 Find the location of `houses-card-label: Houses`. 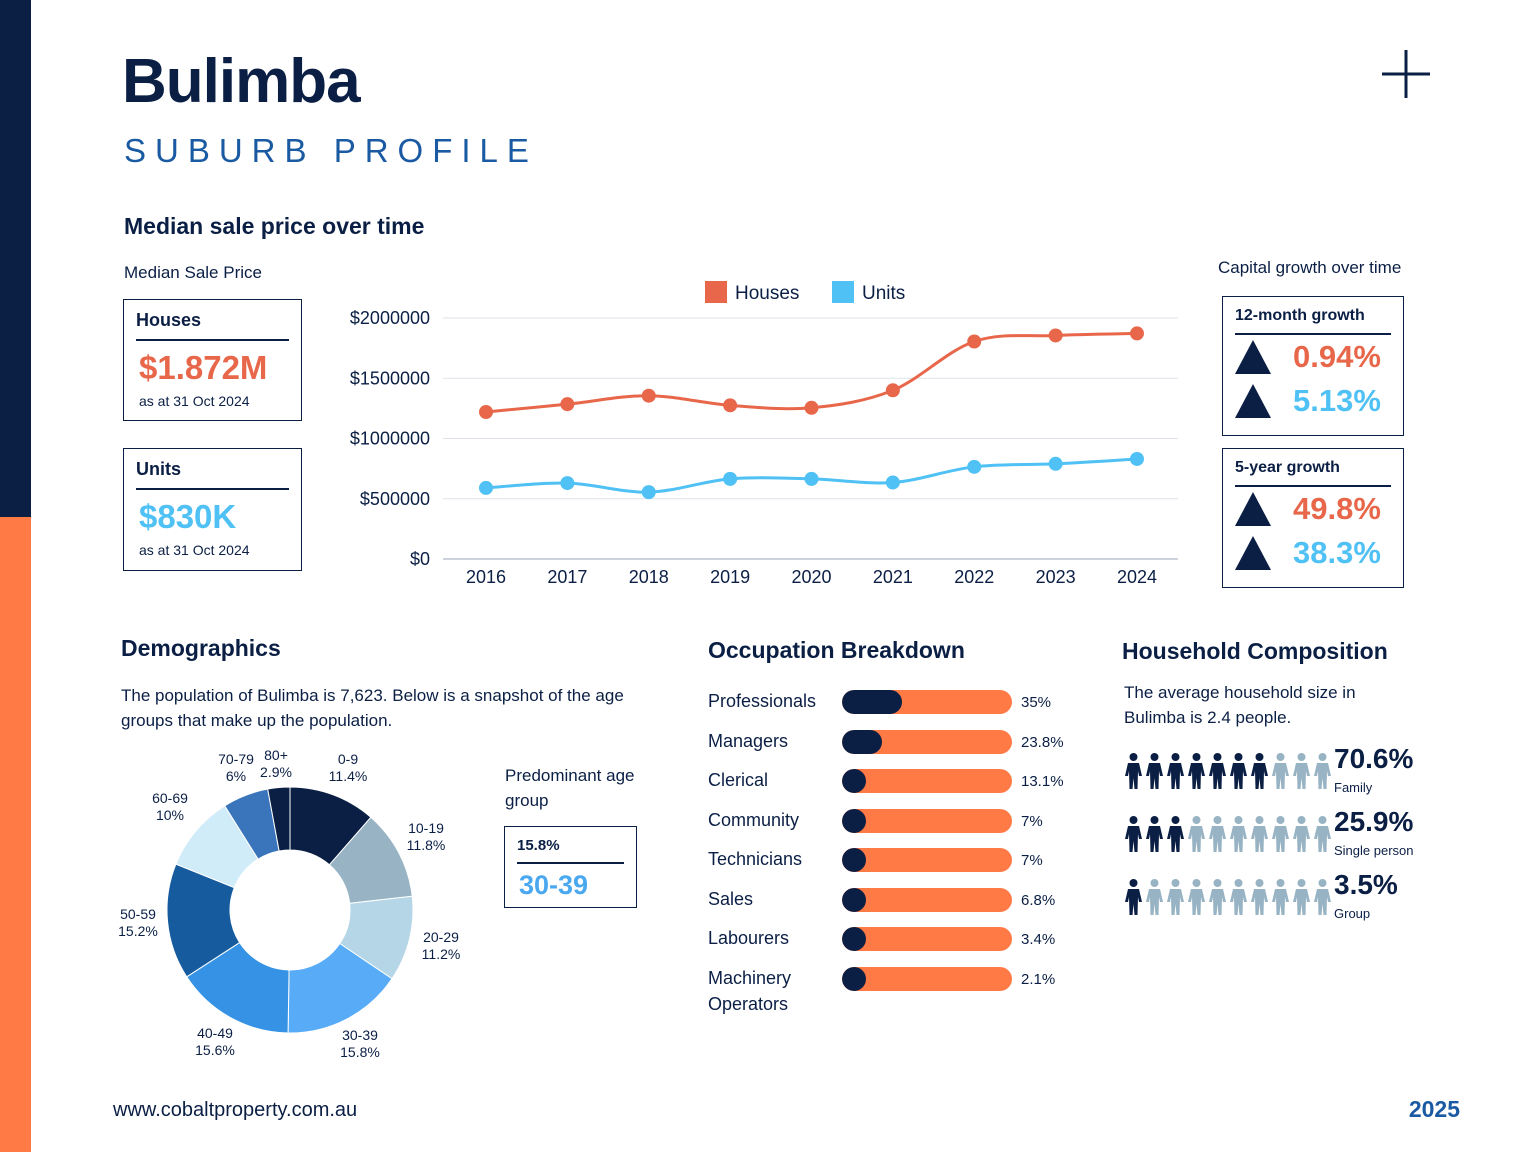

houses-card-label: Houses is located at coordinates (212, 325).